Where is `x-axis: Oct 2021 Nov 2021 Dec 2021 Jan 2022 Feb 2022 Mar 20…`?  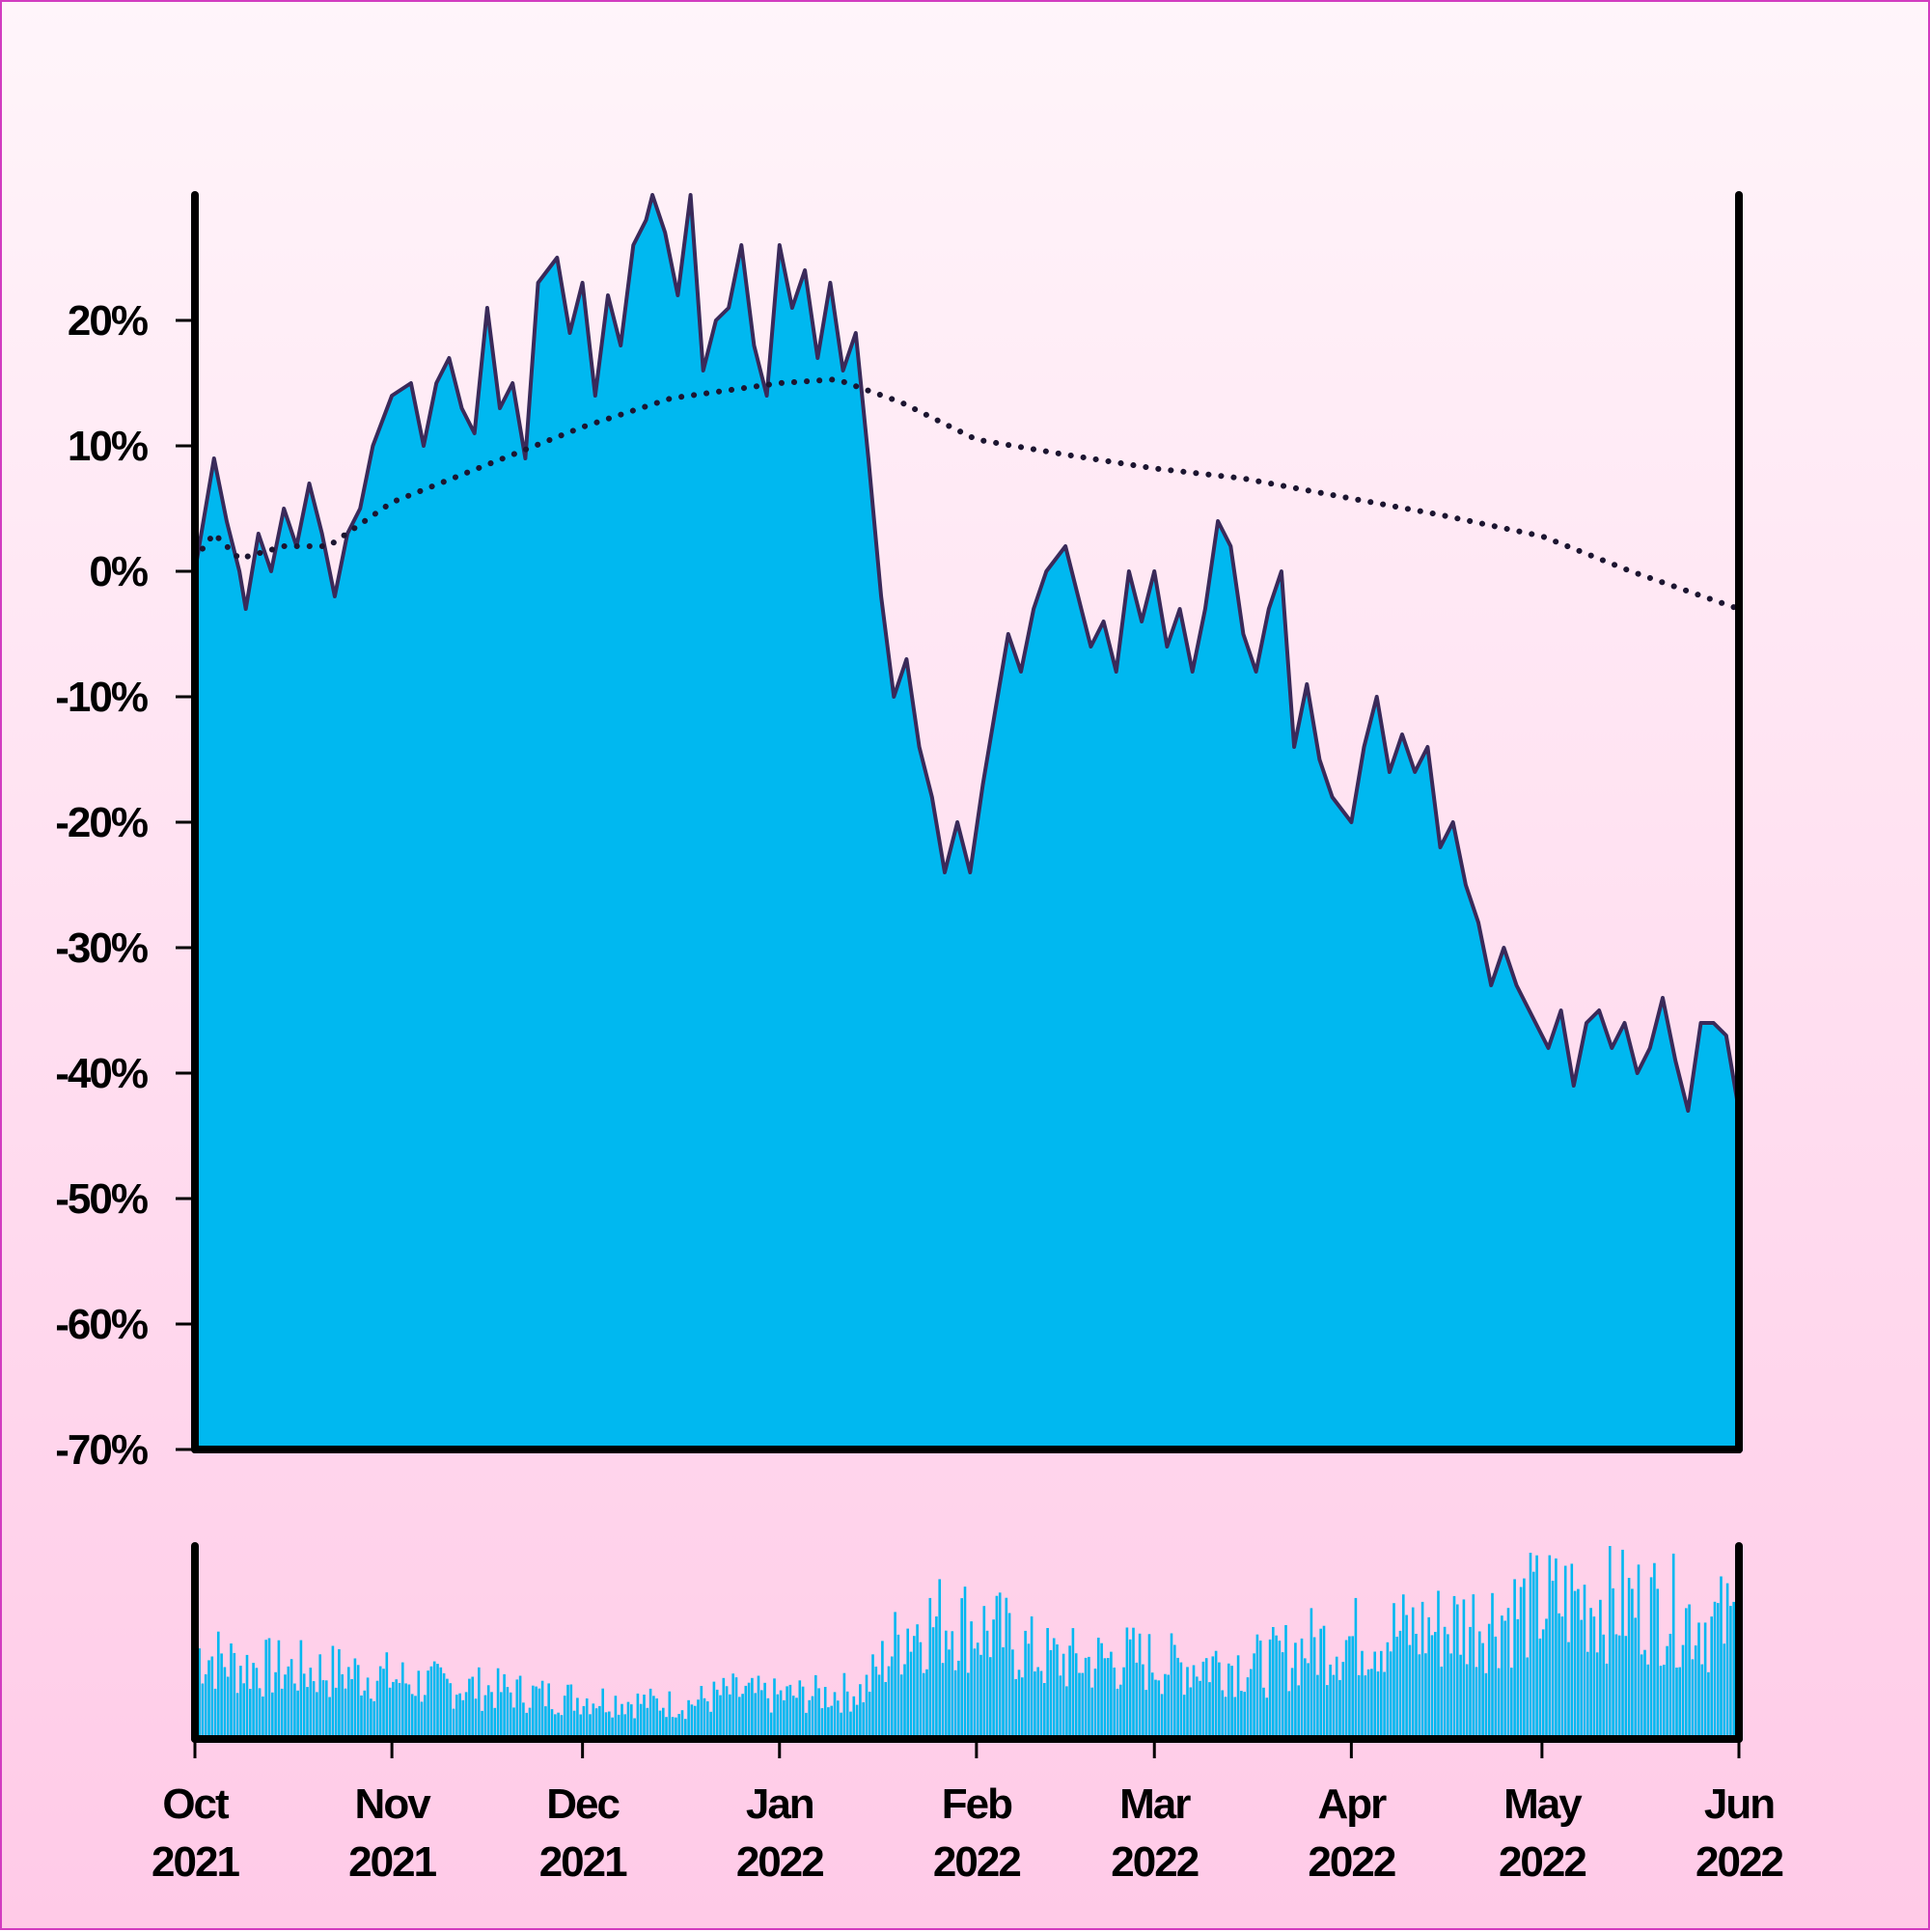 x-axis: Oct 2021 Nov 2021 Dec 2021 Jan 2022 Feb 2022 Mar 20… is located at coordinates (968, 1812).